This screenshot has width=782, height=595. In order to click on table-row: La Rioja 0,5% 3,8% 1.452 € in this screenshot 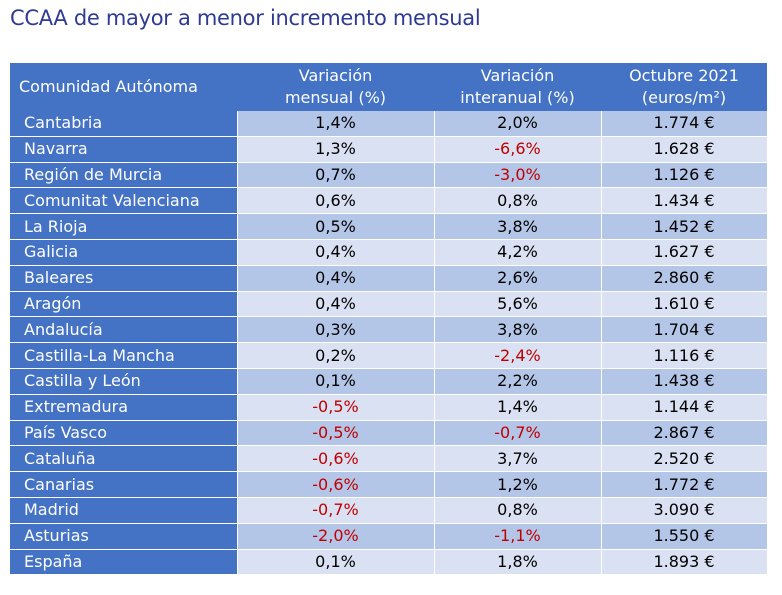, I will do `click(389, 226)`.